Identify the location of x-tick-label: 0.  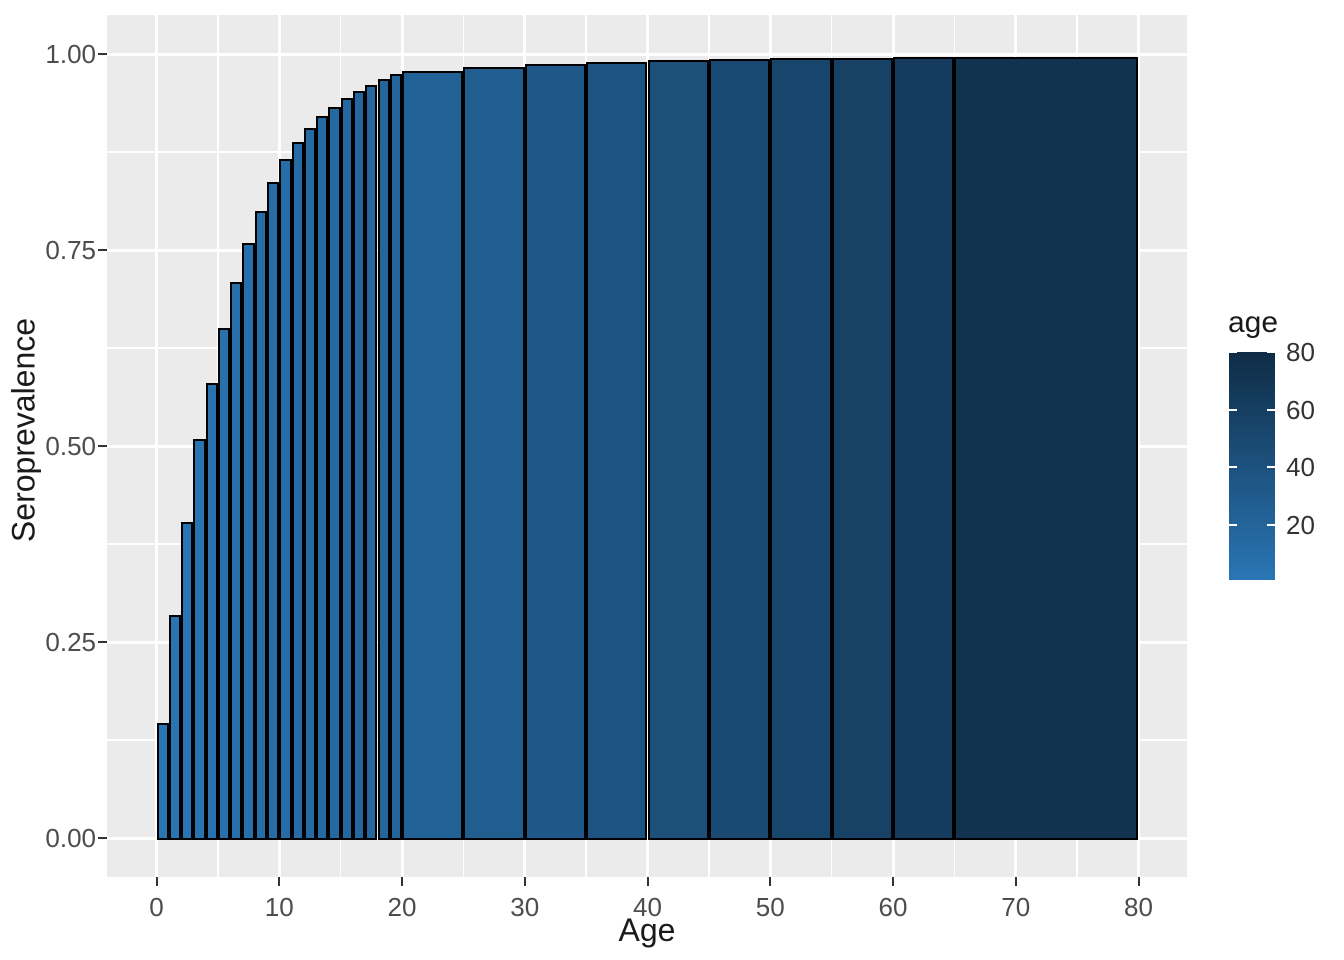
(156, 907).